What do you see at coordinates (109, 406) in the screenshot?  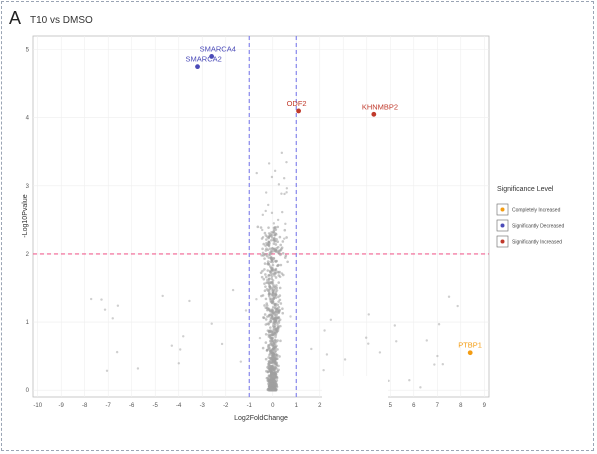 I see `x-tick-label: -7` at bounding box center [109, 406].